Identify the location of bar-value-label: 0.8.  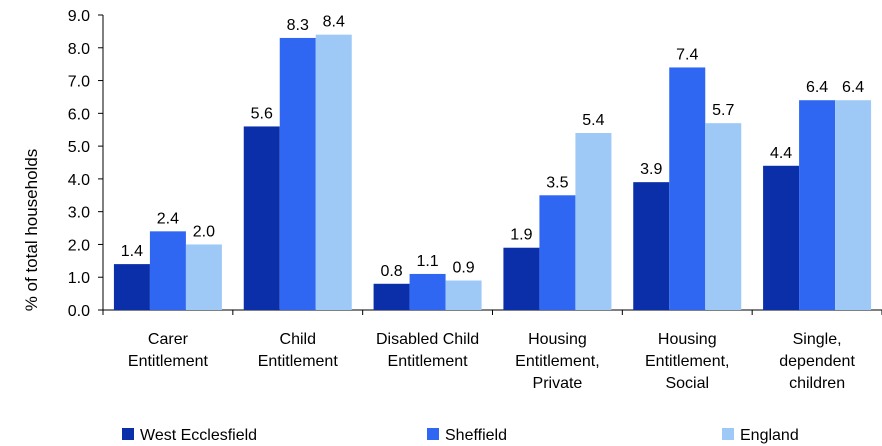
(391, 271).